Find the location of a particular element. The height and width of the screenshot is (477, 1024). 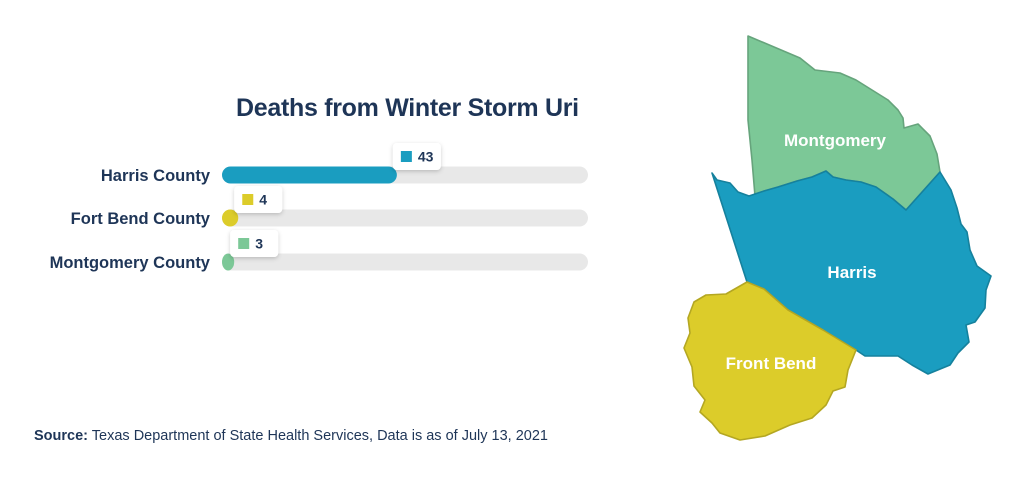

map-label-harris: Harris is located at coordinates (851, 272).